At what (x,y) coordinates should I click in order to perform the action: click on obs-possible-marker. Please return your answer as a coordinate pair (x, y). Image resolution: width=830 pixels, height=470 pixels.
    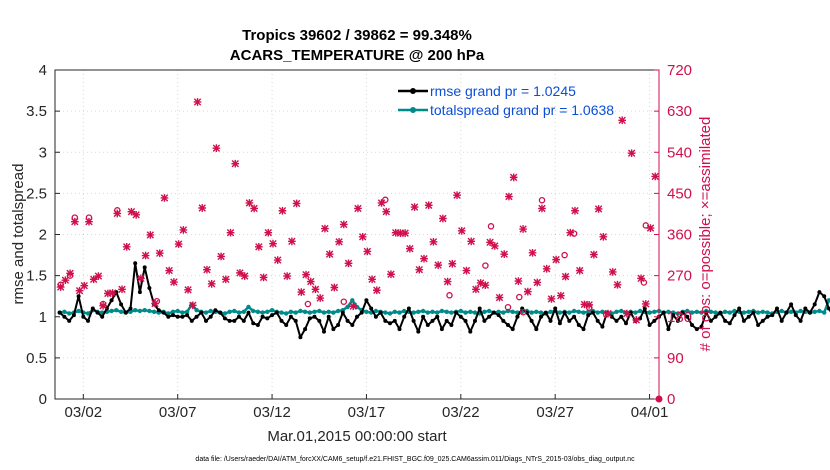
    Looking at the image, I should click on (519, 297).